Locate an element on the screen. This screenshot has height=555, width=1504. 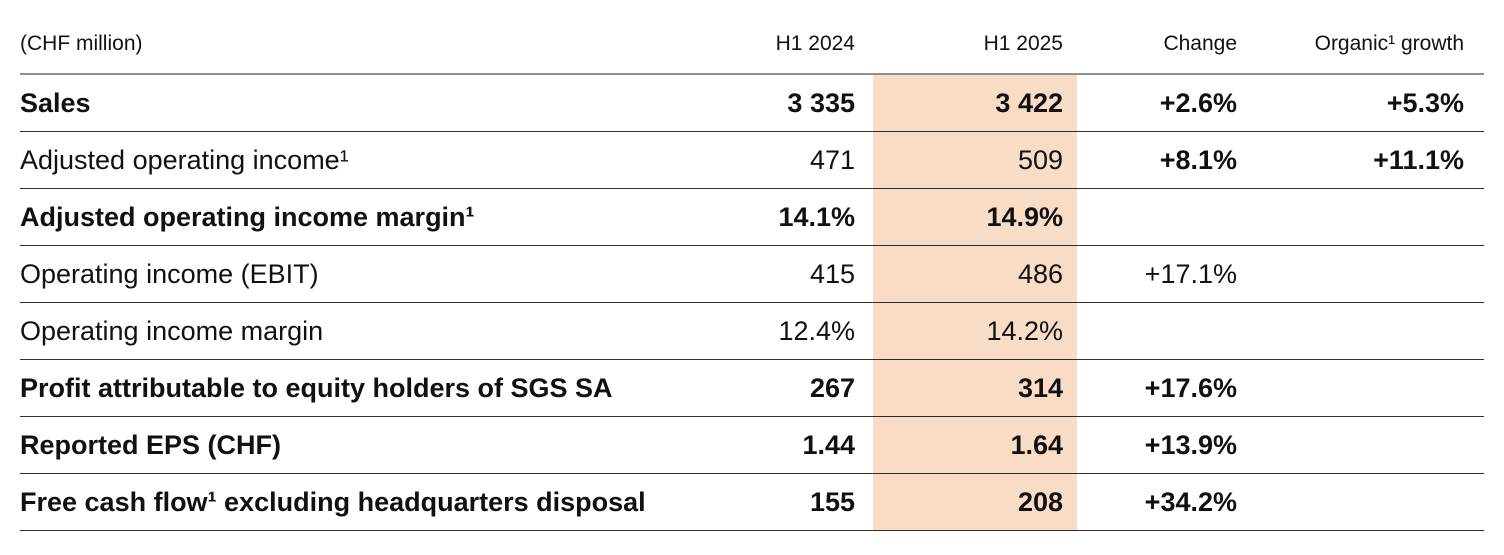
row-label: Adjusted operating income margin¹ is located at coordinates (366, 217).